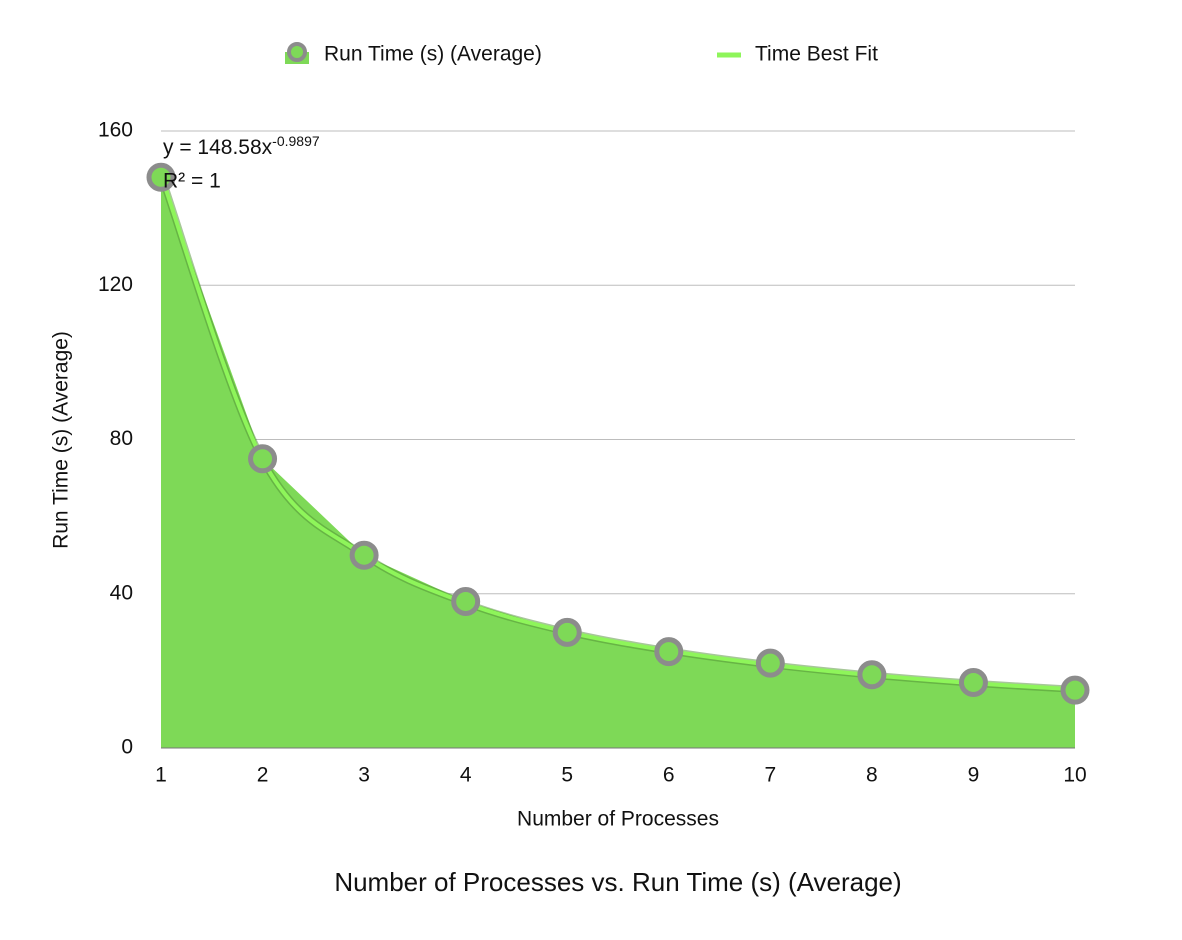  What do you see at coordinates (115, 284) in the screenshot?
I see `y-tick-label: 120` at bounding box center [115, 284].